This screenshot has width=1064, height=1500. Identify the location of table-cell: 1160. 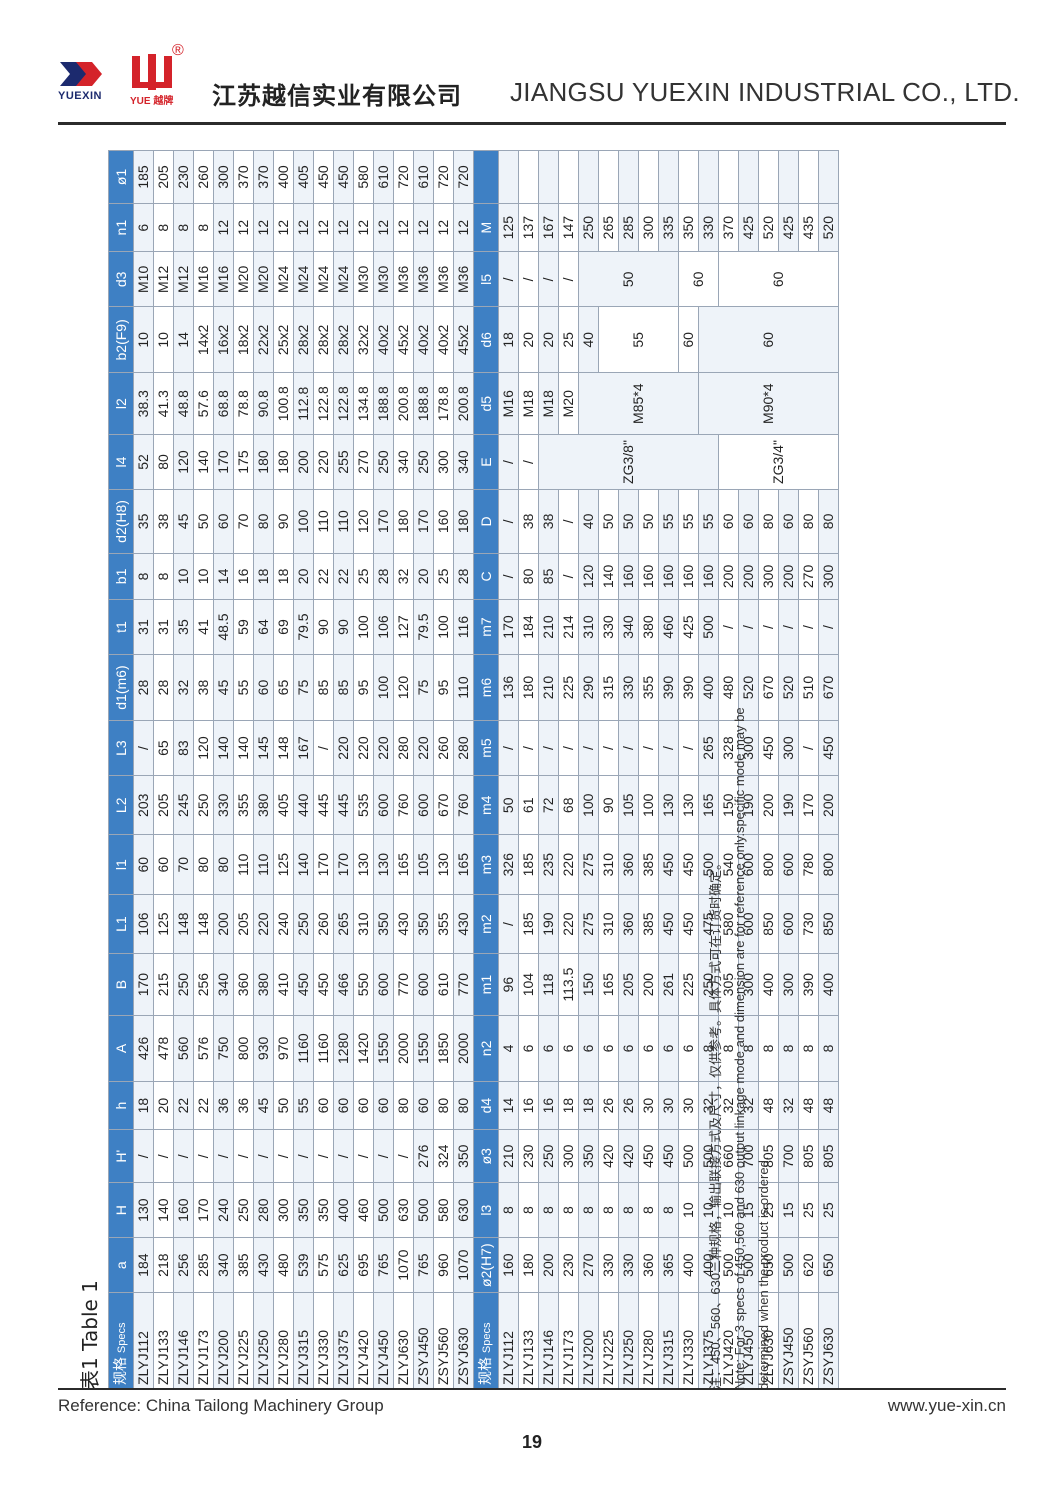
(303, 1048).